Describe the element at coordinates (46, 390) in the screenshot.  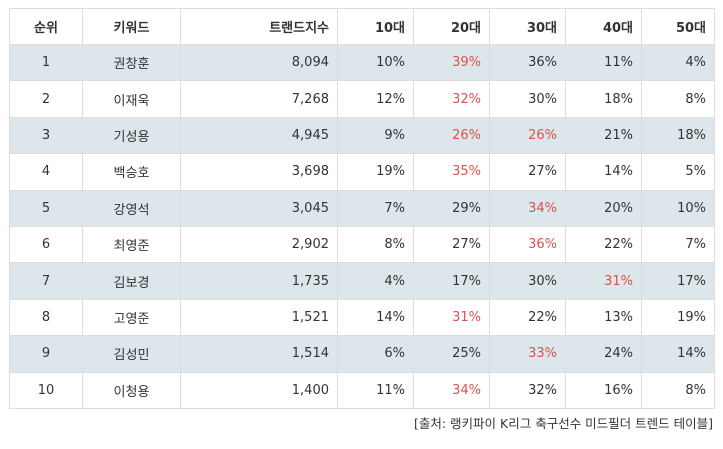
I see `cell-rank: 10` at that location.